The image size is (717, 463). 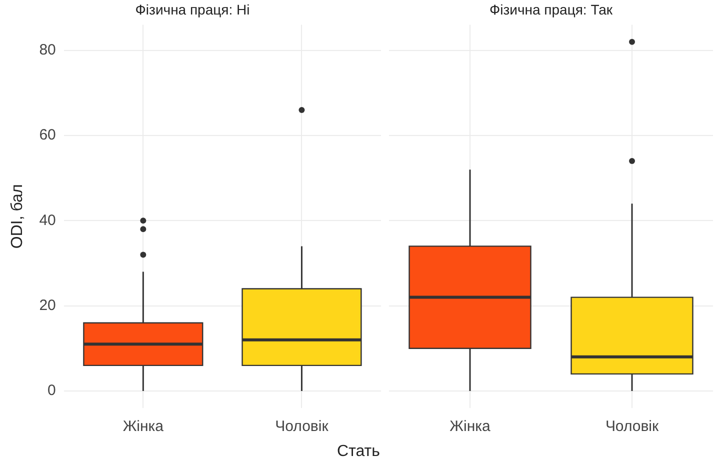 What do you see at coordinates (551, 9) in the screenshot?
I see `chart-title: Фізична праця: Так` at bounding box center [551, 9].